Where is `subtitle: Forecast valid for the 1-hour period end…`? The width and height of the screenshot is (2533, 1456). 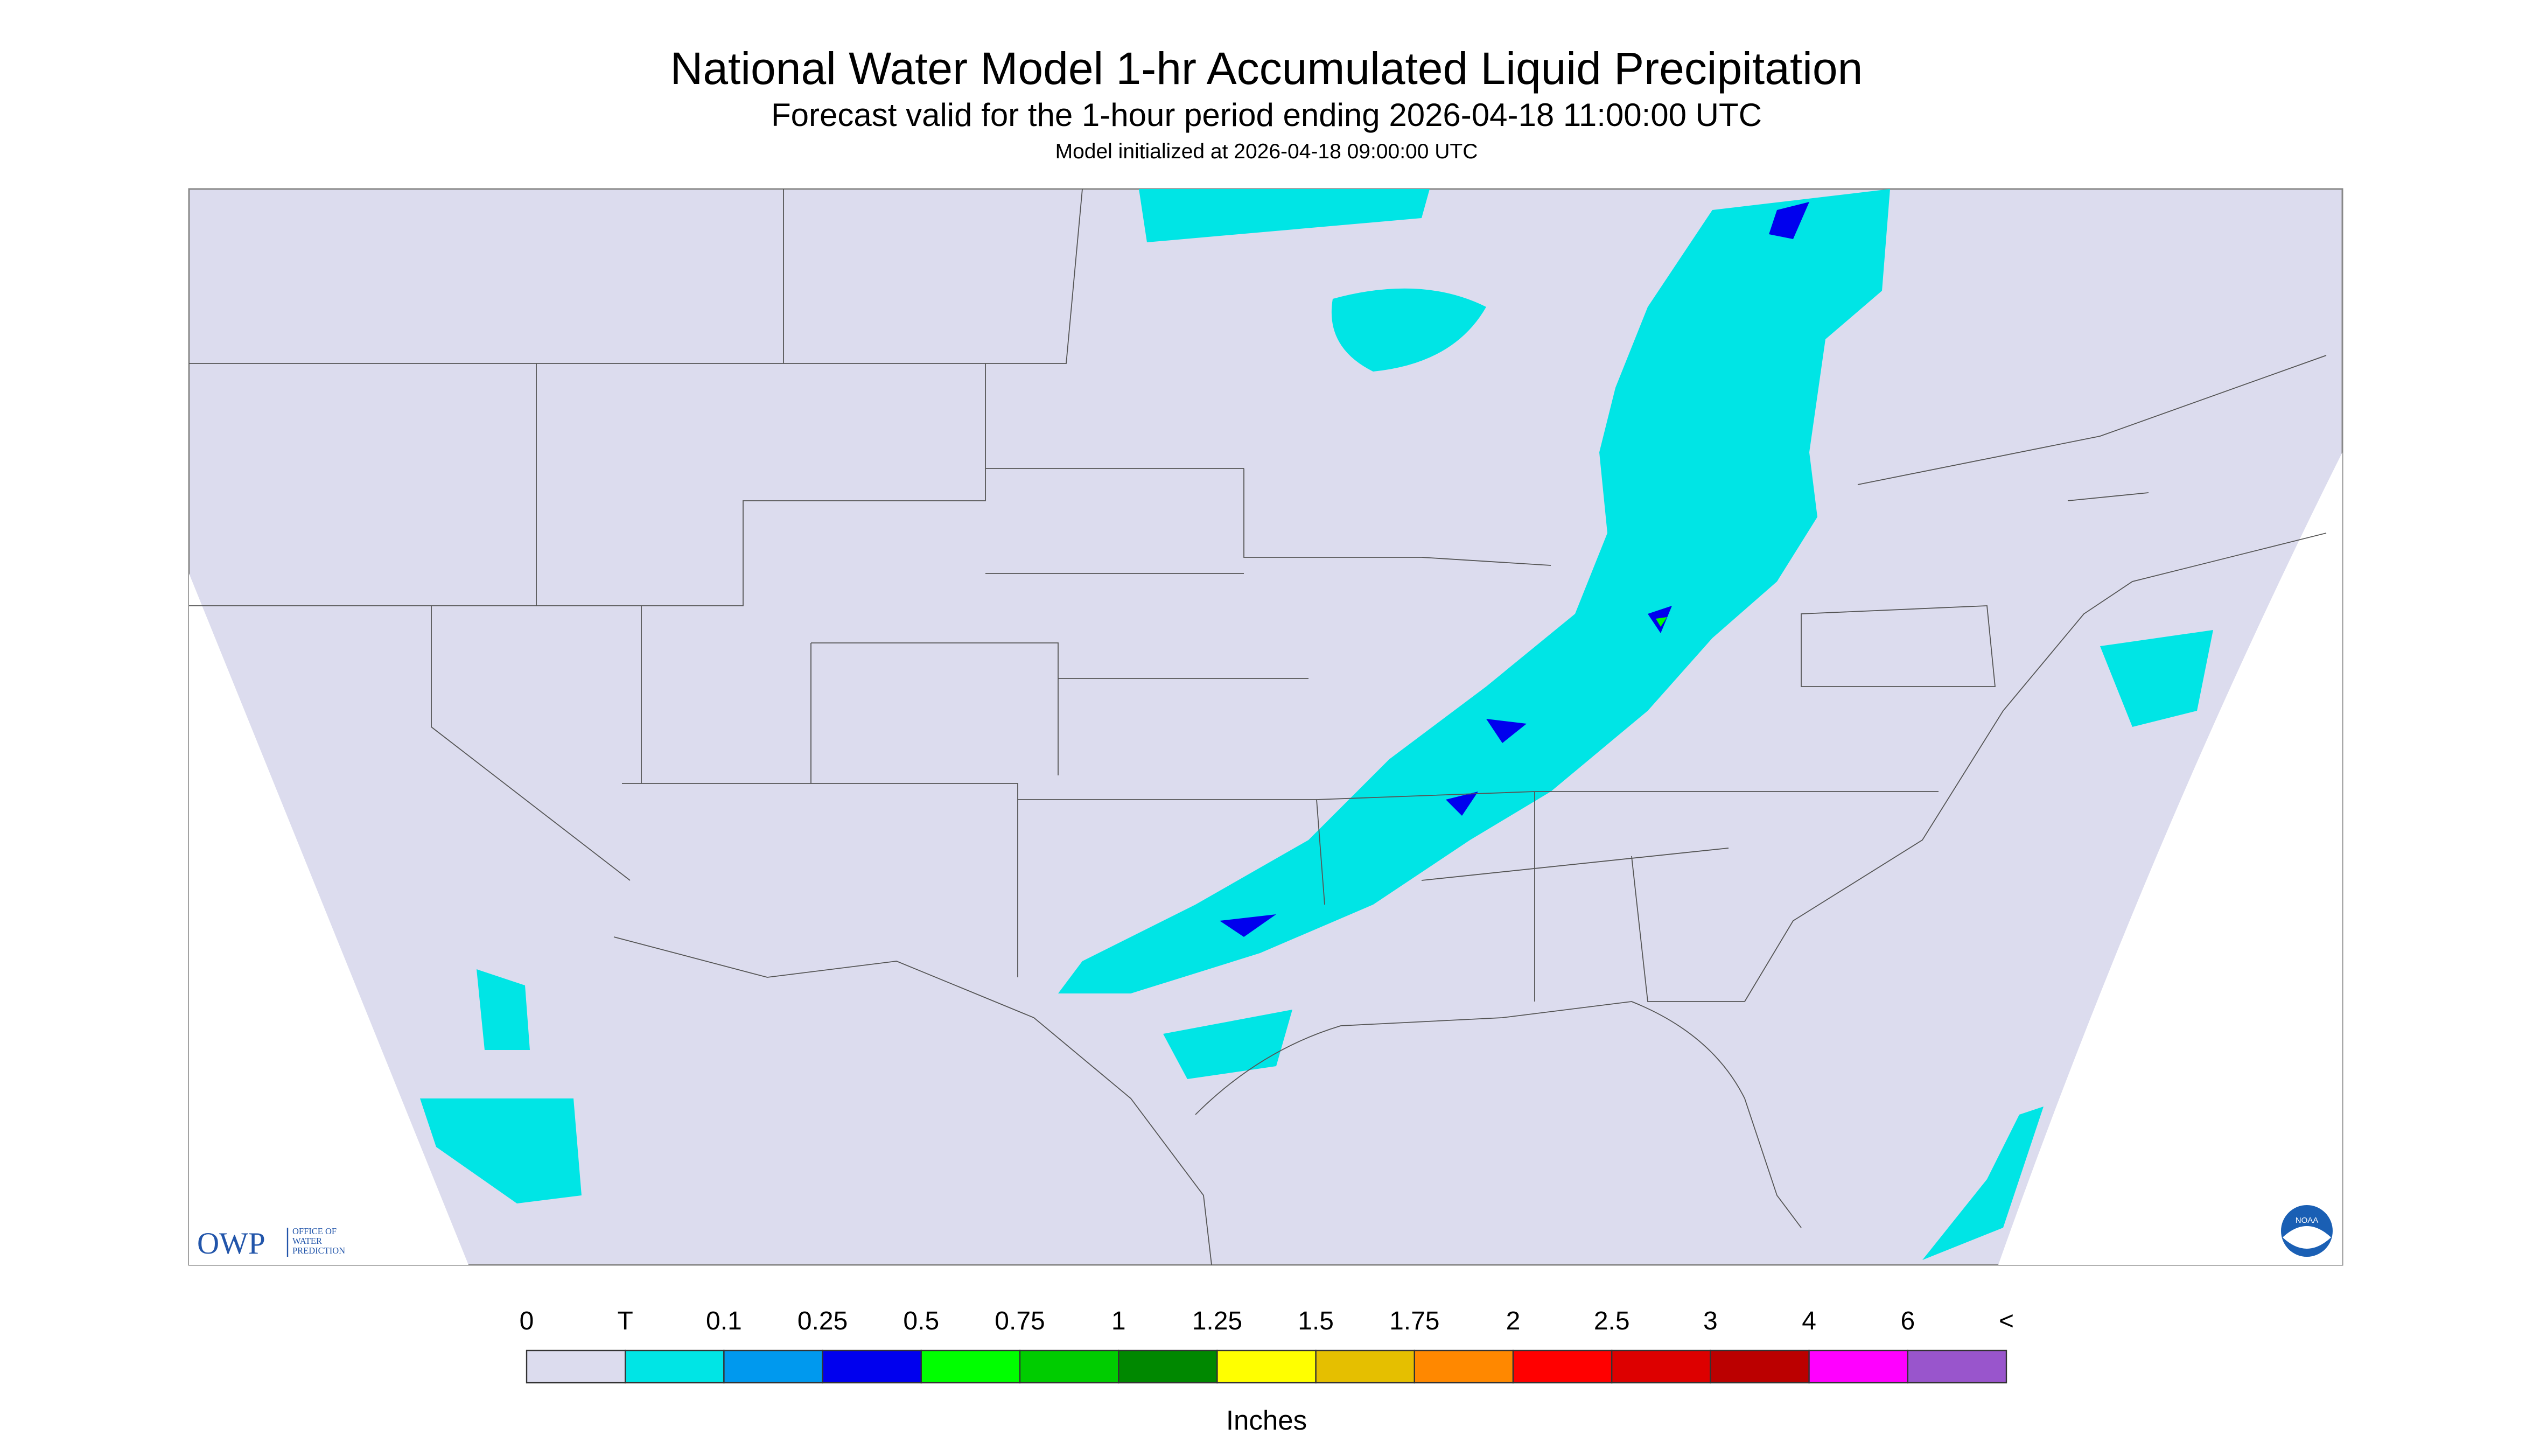 subtitle: Forecast valid for the 1-hour period end… is located at coordinates (1266, 115).